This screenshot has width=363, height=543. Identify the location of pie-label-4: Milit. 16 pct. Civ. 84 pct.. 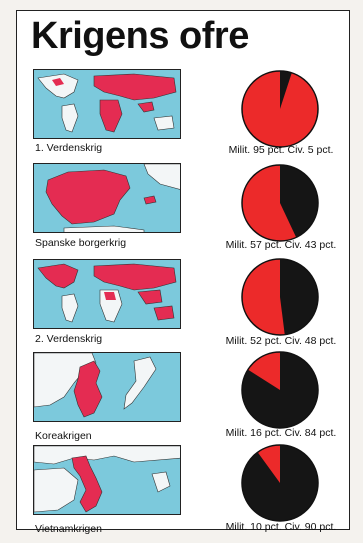
(281, 433).